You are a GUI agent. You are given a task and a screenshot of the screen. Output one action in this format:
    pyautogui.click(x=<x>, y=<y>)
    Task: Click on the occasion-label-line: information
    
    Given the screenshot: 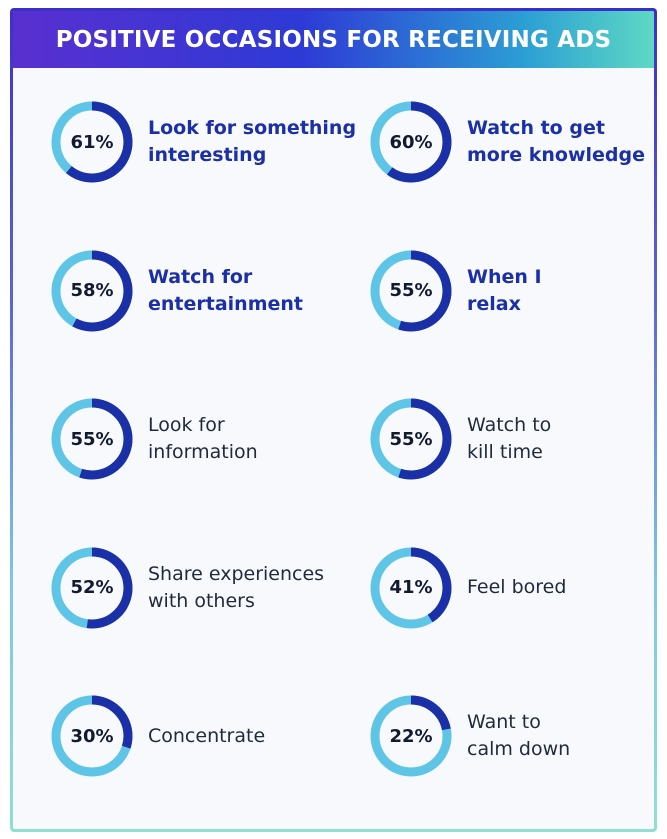 What is the action you would take?
    pyautogui.click(x=203, y=452)
    